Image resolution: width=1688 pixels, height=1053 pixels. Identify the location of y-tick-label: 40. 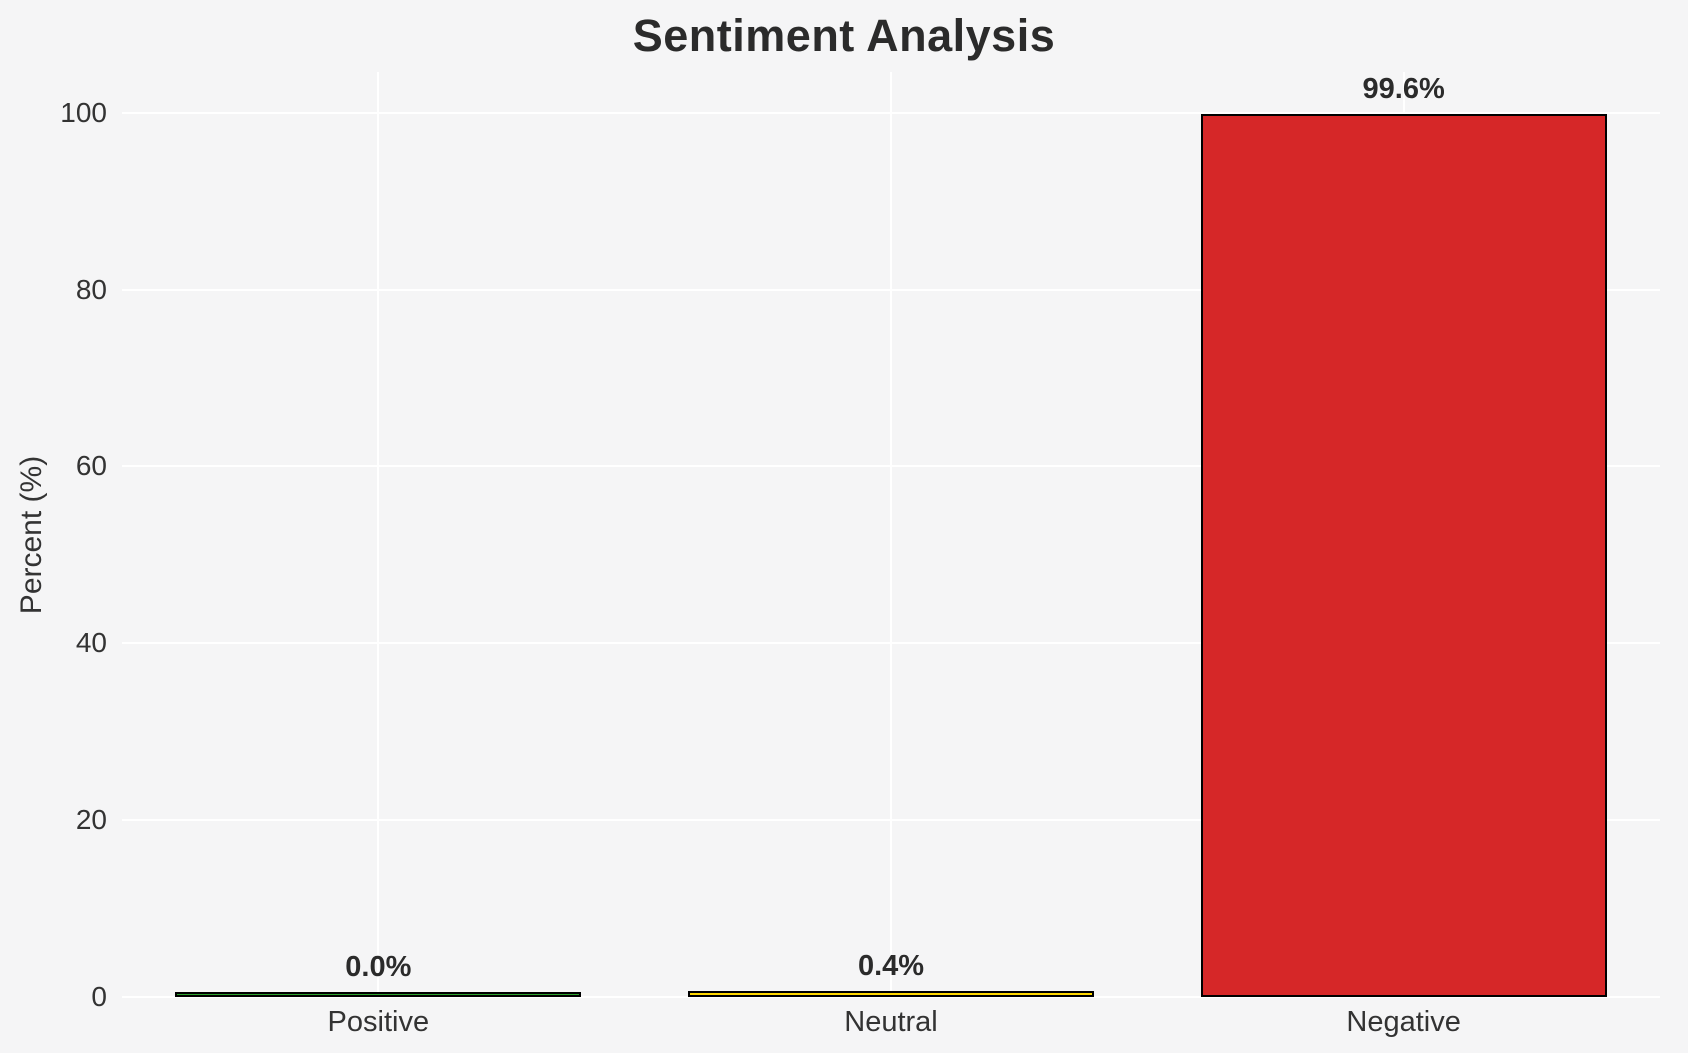
(91, 643).